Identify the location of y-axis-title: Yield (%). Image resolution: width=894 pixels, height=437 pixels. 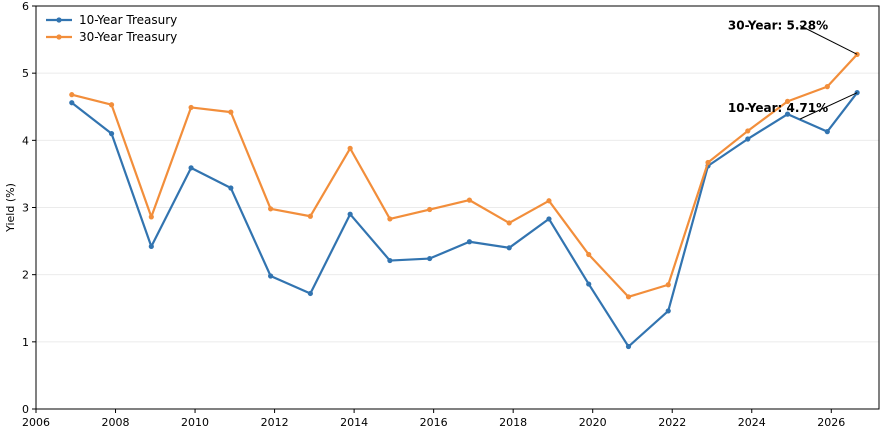
(10, 208).